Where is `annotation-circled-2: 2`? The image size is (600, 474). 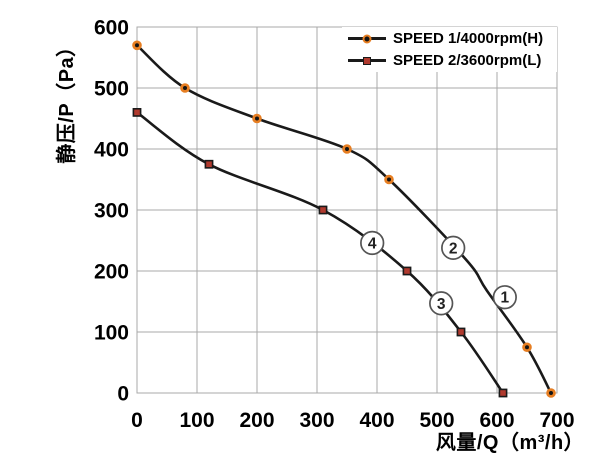
annotation-circled-2: 2 is located at coordinates (453, 247).